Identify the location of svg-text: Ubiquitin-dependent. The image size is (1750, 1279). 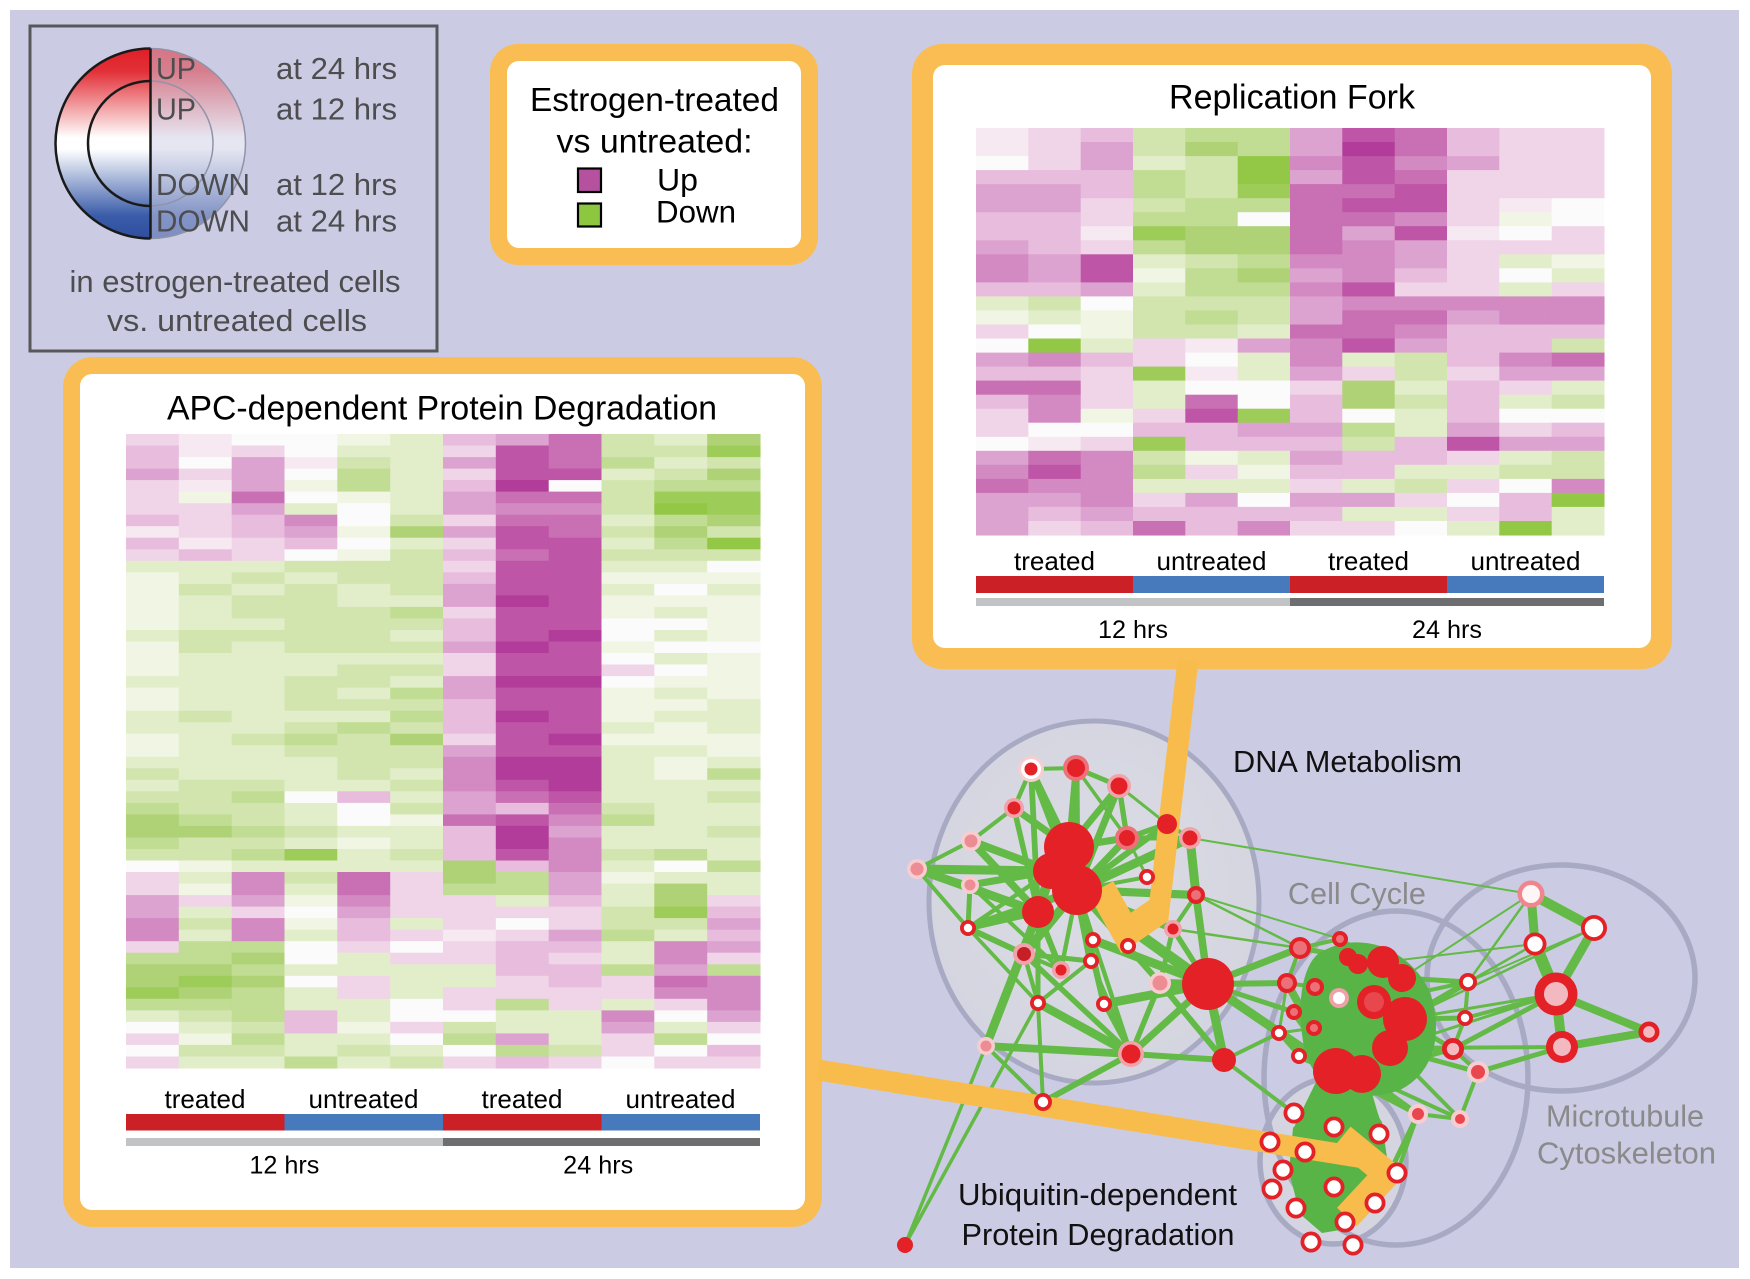
(1097, 1194).